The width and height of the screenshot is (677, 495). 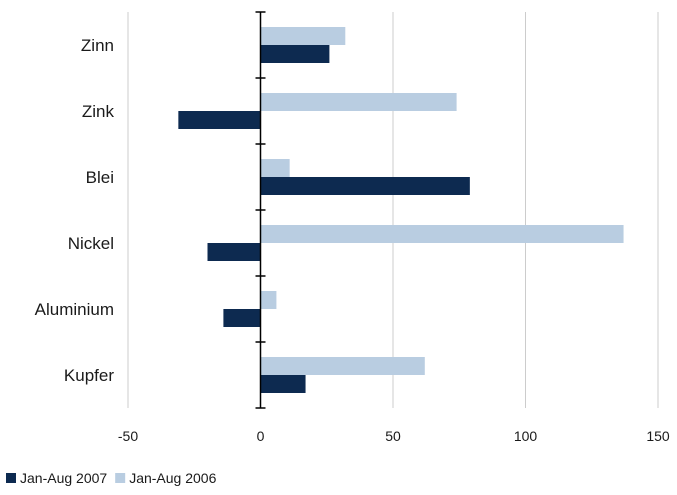 I want to click on category-label-nickel: Nickel, so click(x=91, y=243).